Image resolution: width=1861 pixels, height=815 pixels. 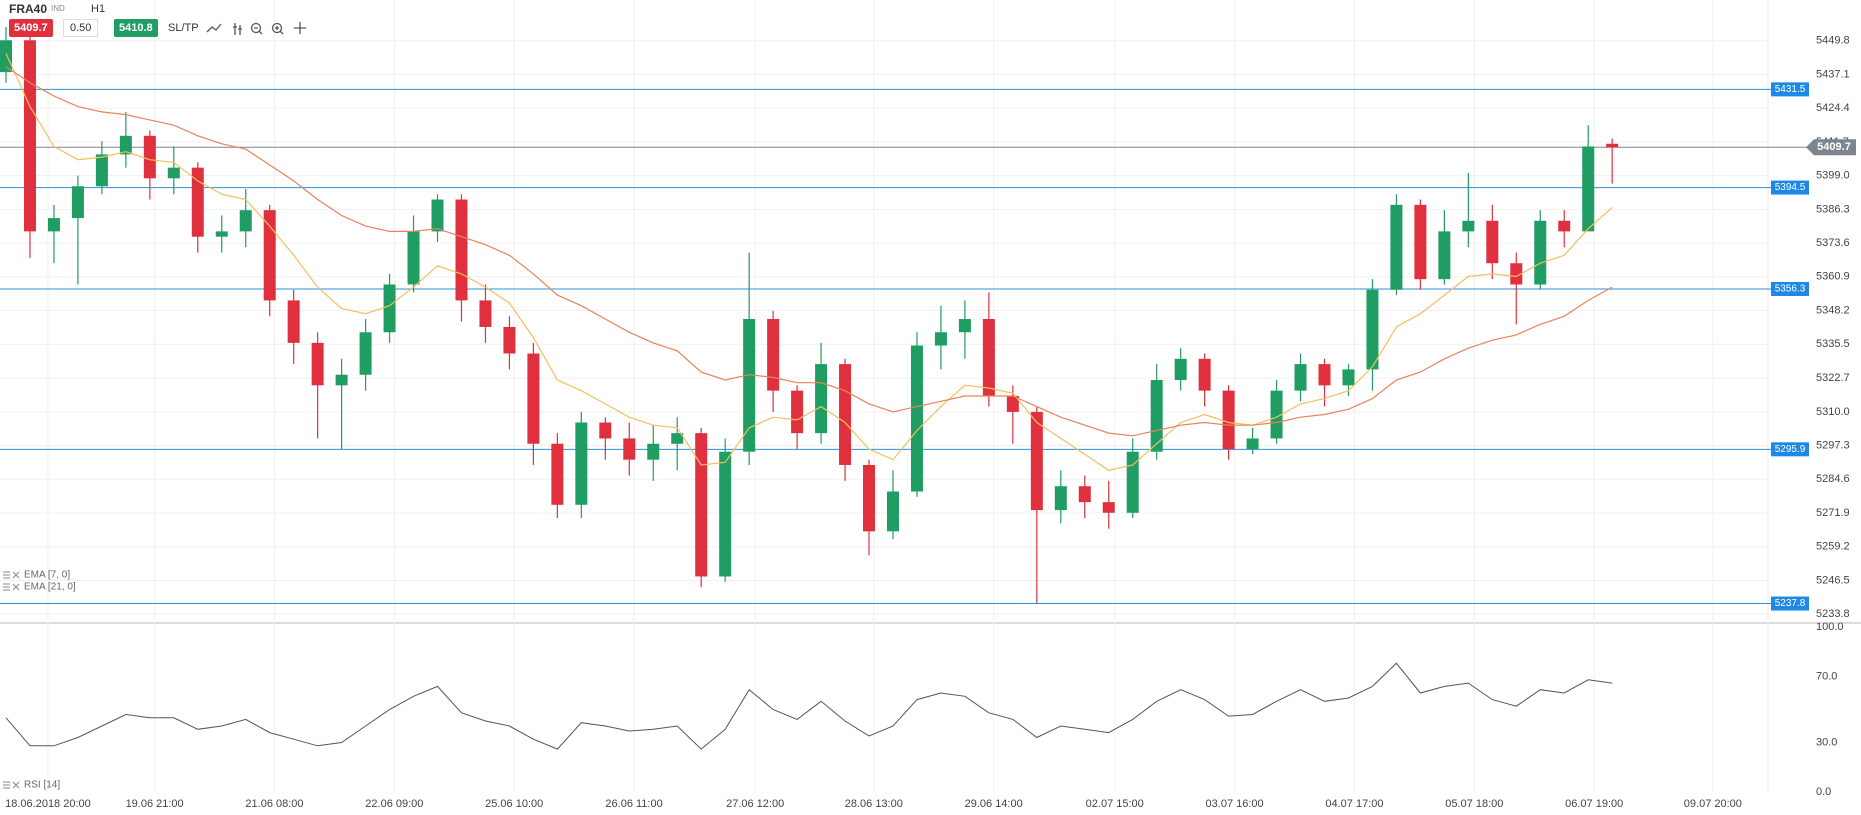 I want to click on zoom-out, so click(x=256, y=28).